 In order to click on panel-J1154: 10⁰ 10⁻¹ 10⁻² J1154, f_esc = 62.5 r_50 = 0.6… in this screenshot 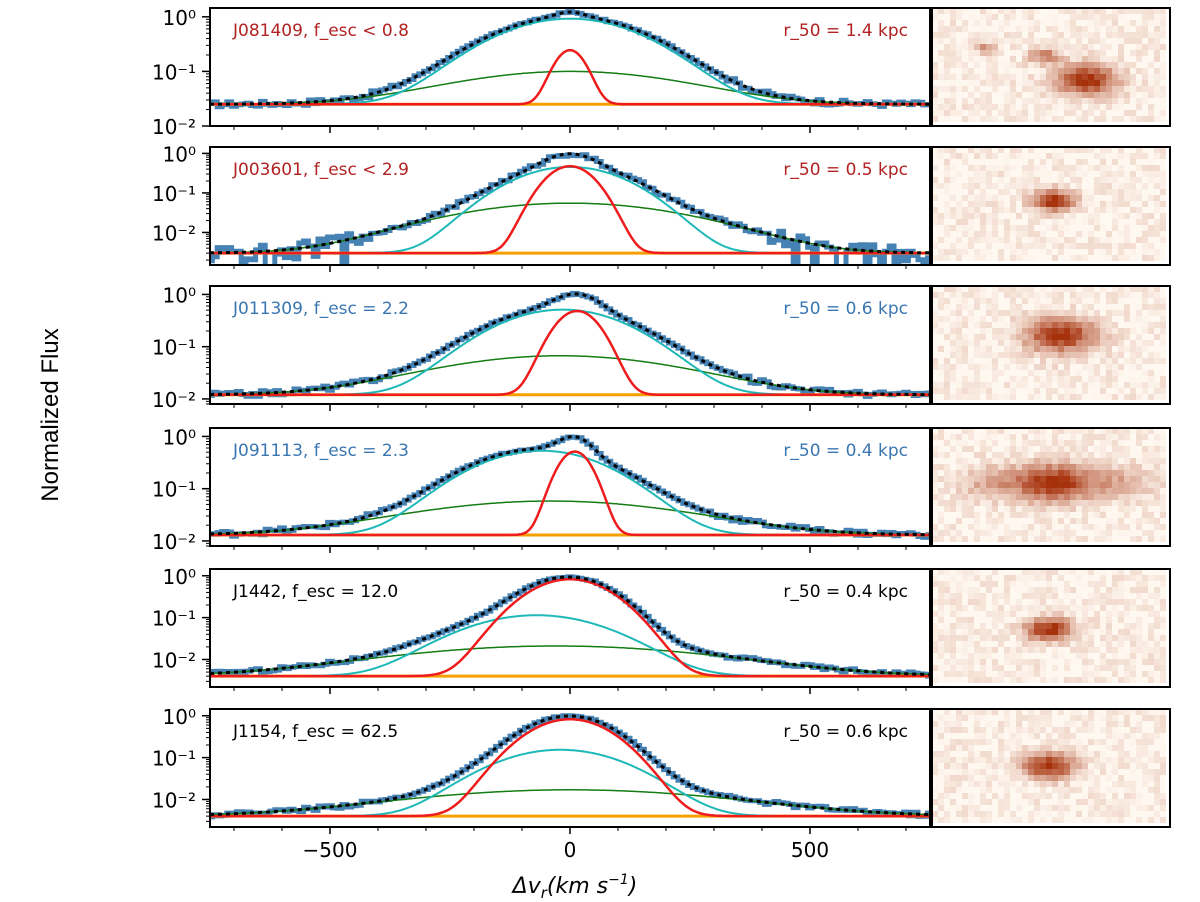, I will do `click(661, 769)`.